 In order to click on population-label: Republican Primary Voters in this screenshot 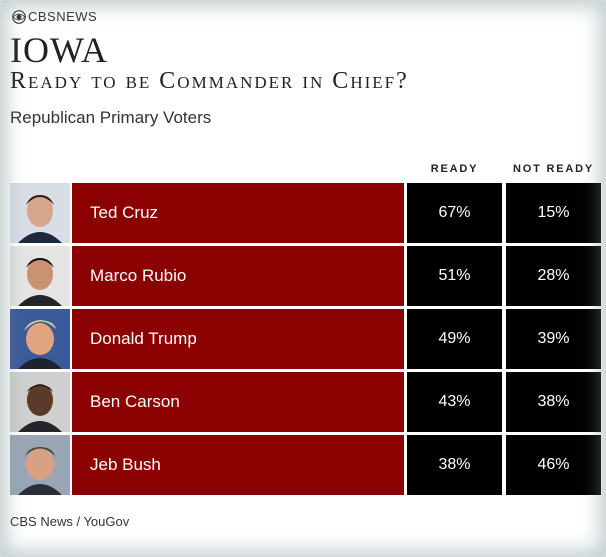, I will do `click(111, 117)`.